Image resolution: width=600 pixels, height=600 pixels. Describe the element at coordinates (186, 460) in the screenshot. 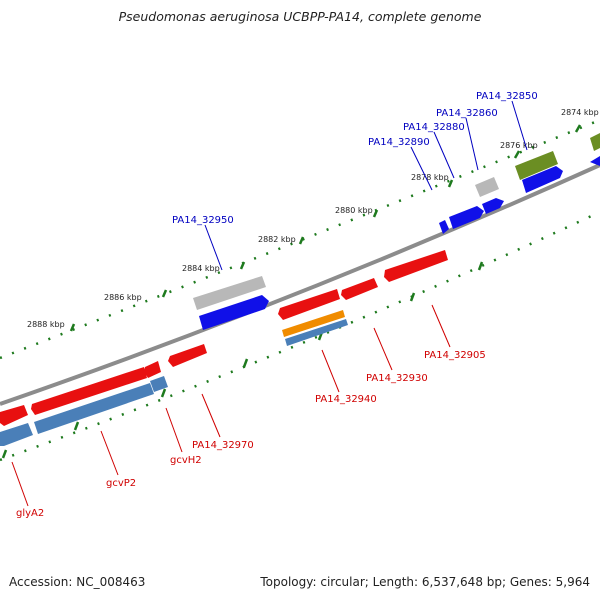

I see `gene-label: gcvH2` at that location.